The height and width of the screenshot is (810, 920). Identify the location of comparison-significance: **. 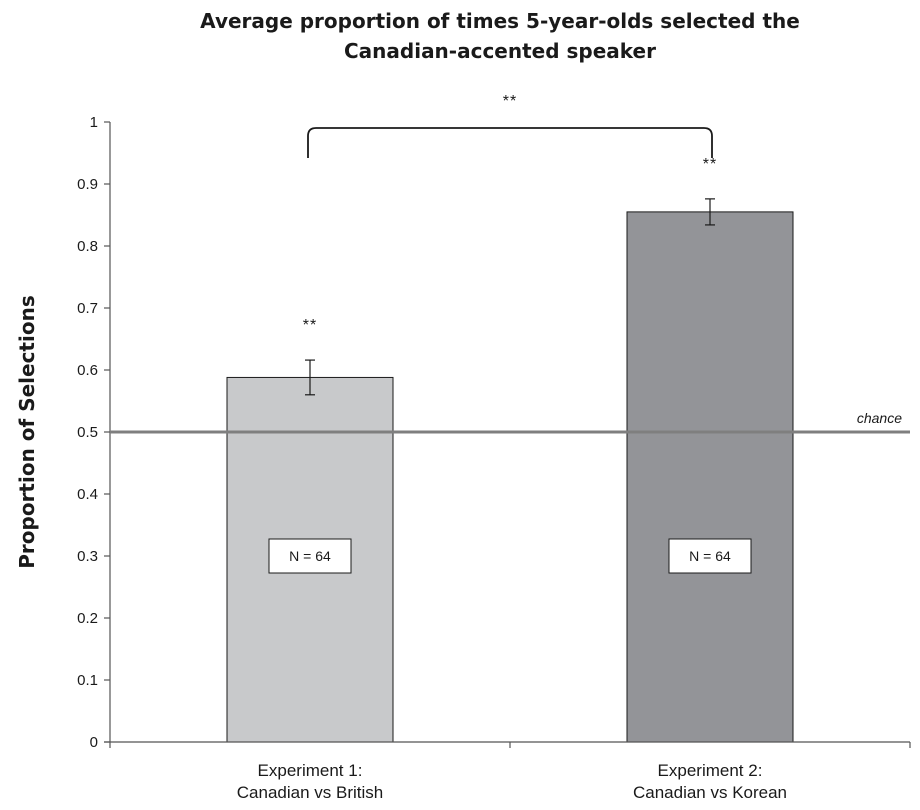
(510, 101).